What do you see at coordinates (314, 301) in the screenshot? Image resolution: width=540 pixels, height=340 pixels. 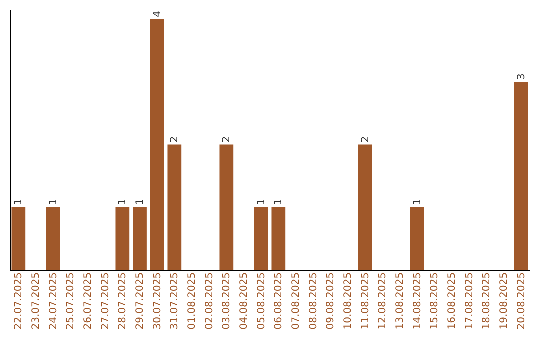 I see `x-tick-label: 08.08.2025` at bounding box center [314, 301].